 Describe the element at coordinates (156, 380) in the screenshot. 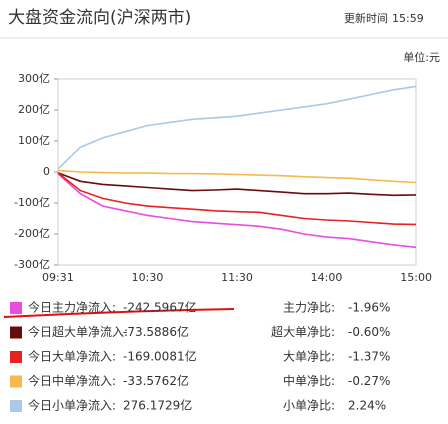

I see `net-inflow: -33.5762亿` at that location.